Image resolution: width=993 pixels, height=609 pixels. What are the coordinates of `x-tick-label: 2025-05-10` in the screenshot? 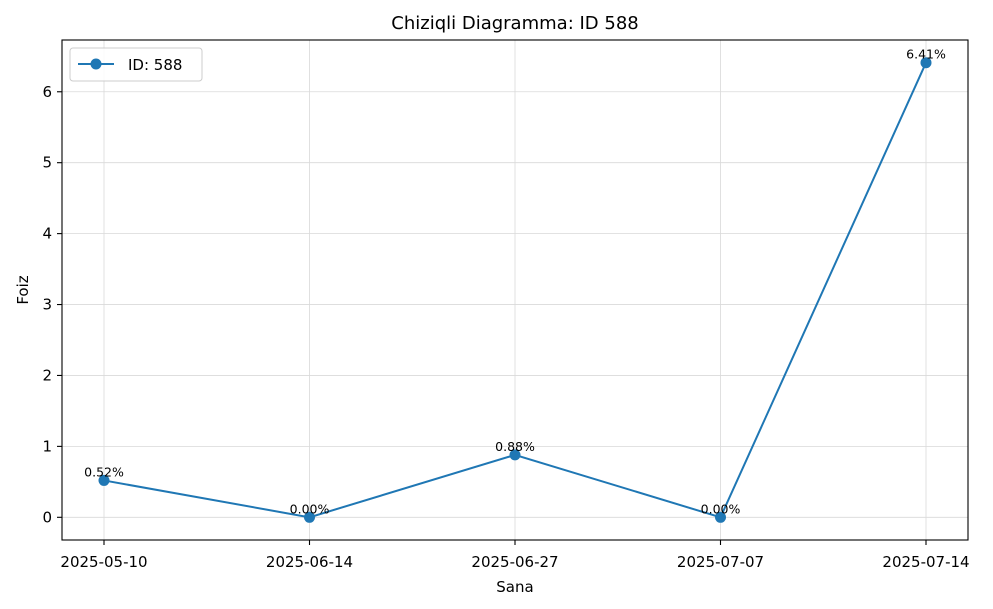 It's located at (103, 562).